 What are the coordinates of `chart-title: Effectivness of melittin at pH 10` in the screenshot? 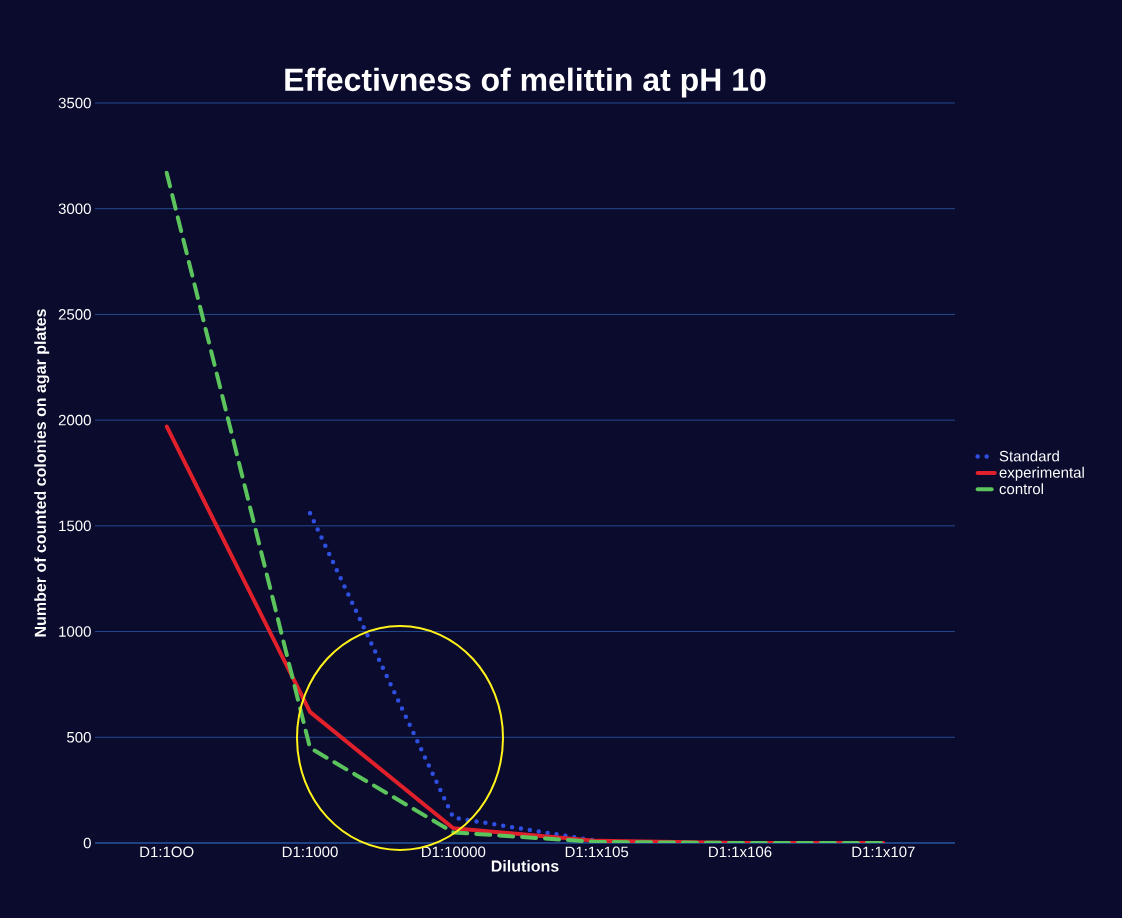 It's located at (525, 82).